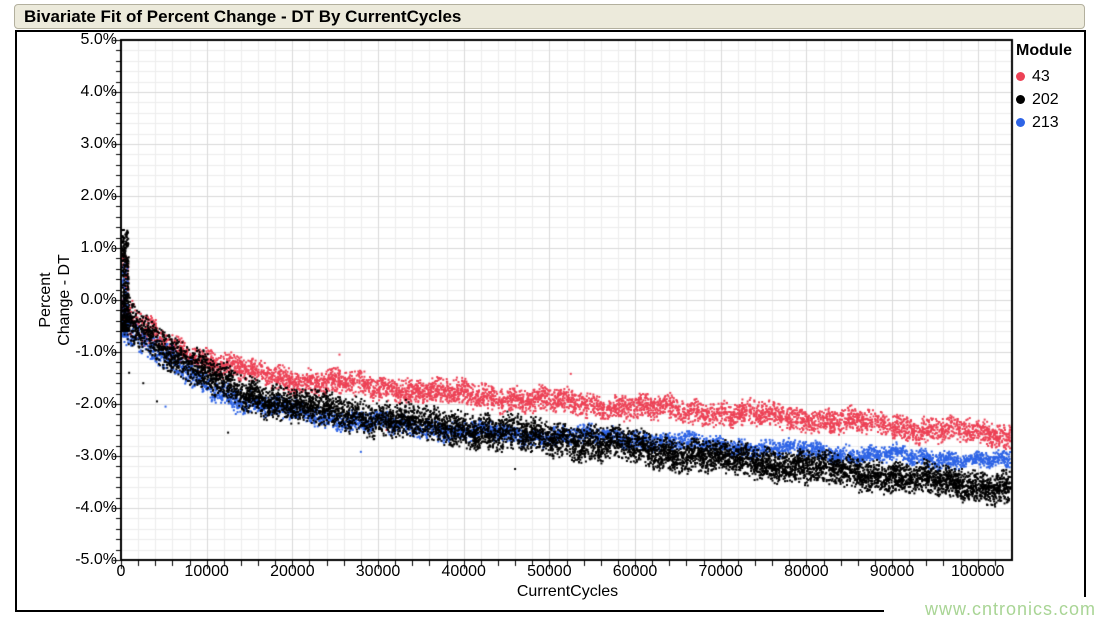  What do you see at coordinates (892, 571) in the screenshot?
I see `x-tick-label: 90000` at bounding box center [892, 571].